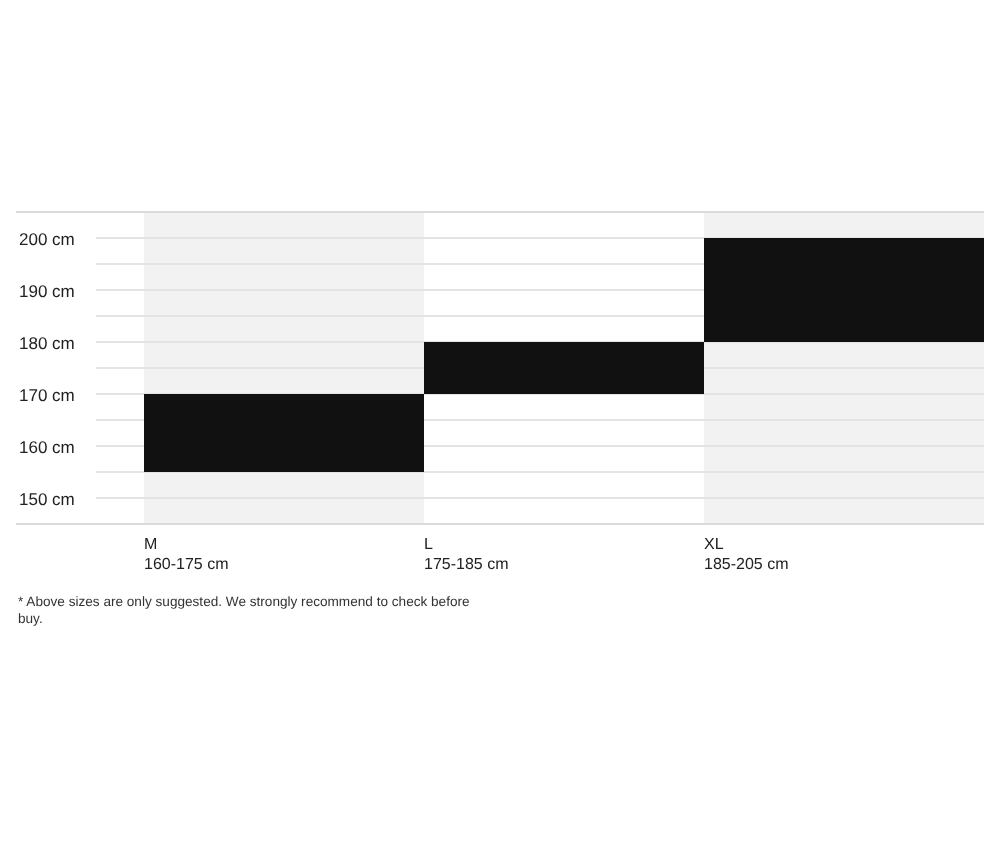  What do you see at coordinates (47, 239) in the screenshot?
I see `y-tick-label: 200 cm` at bounding box center [47, 239].